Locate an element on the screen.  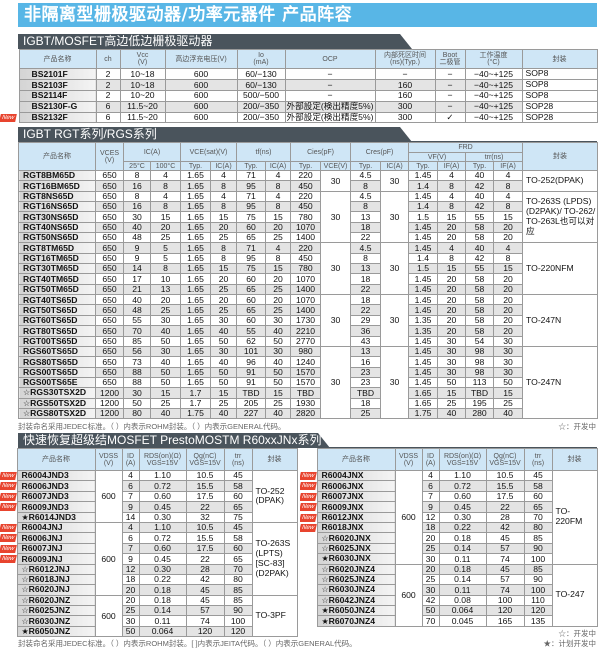
table-cell: 280 is located at coordinates (480, 413).